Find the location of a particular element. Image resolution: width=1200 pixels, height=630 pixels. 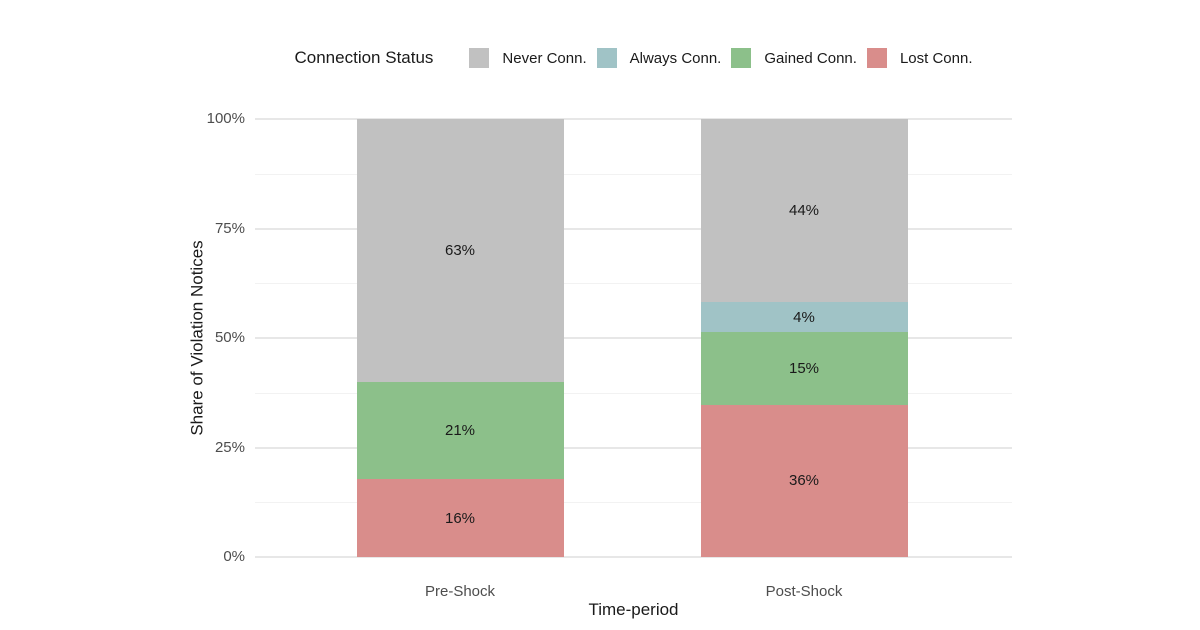

segment-value-label: 63% is located at coordinates (460, 250).